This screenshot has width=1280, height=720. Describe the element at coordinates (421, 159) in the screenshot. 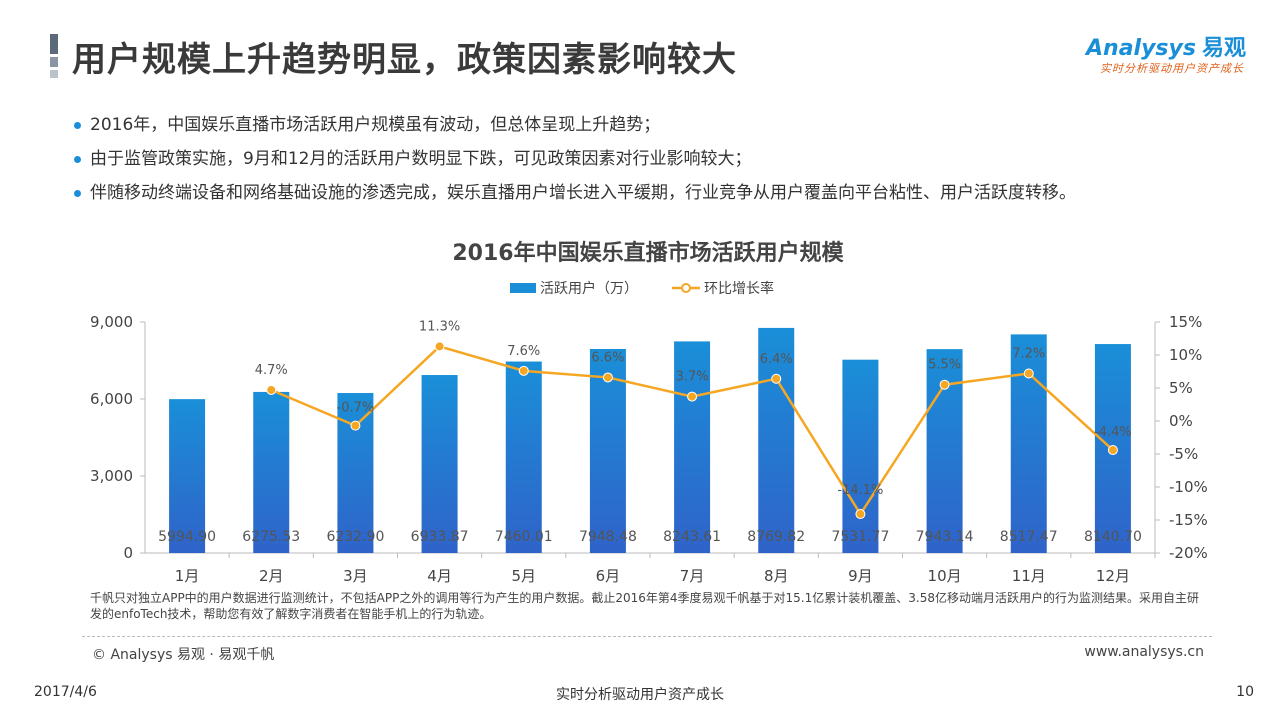

I see `bullet-text: 由于监管政策实施，9月和12月的活跃用户数明显下跌，可见政策因素对行业影响较大；` at that location.